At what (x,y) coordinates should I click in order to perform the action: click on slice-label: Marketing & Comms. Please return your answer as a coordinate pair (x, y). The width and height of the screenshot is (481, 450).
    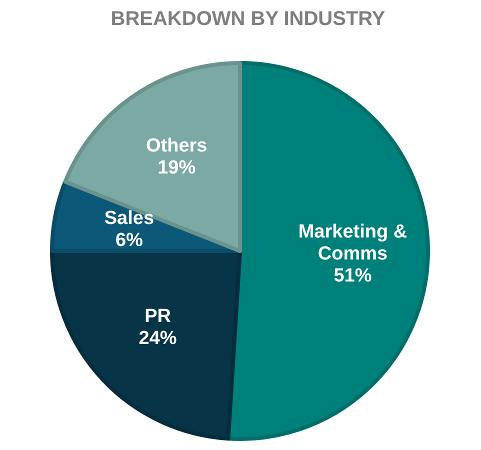
    Looking at the image, I should click on (353, 243).